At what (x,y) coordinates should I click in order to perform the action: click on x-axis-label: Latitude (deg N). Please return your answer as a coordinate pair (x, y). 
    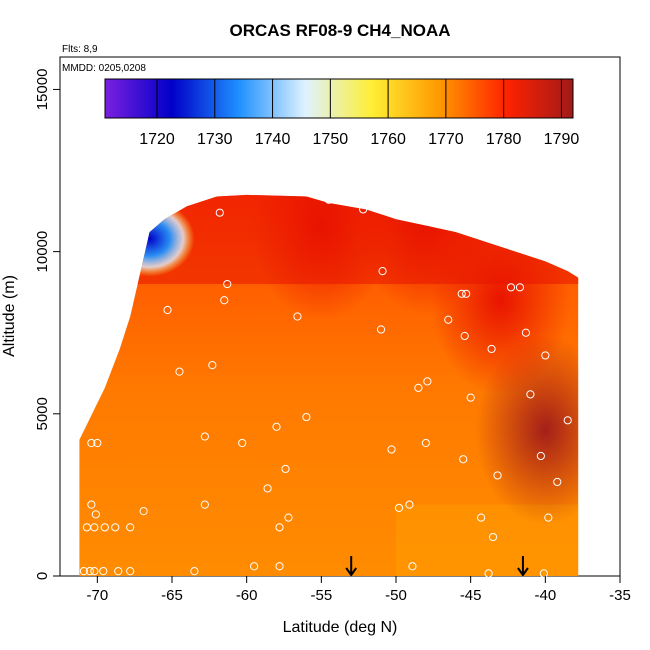
    Looking at the image, I should click on (340, 627).